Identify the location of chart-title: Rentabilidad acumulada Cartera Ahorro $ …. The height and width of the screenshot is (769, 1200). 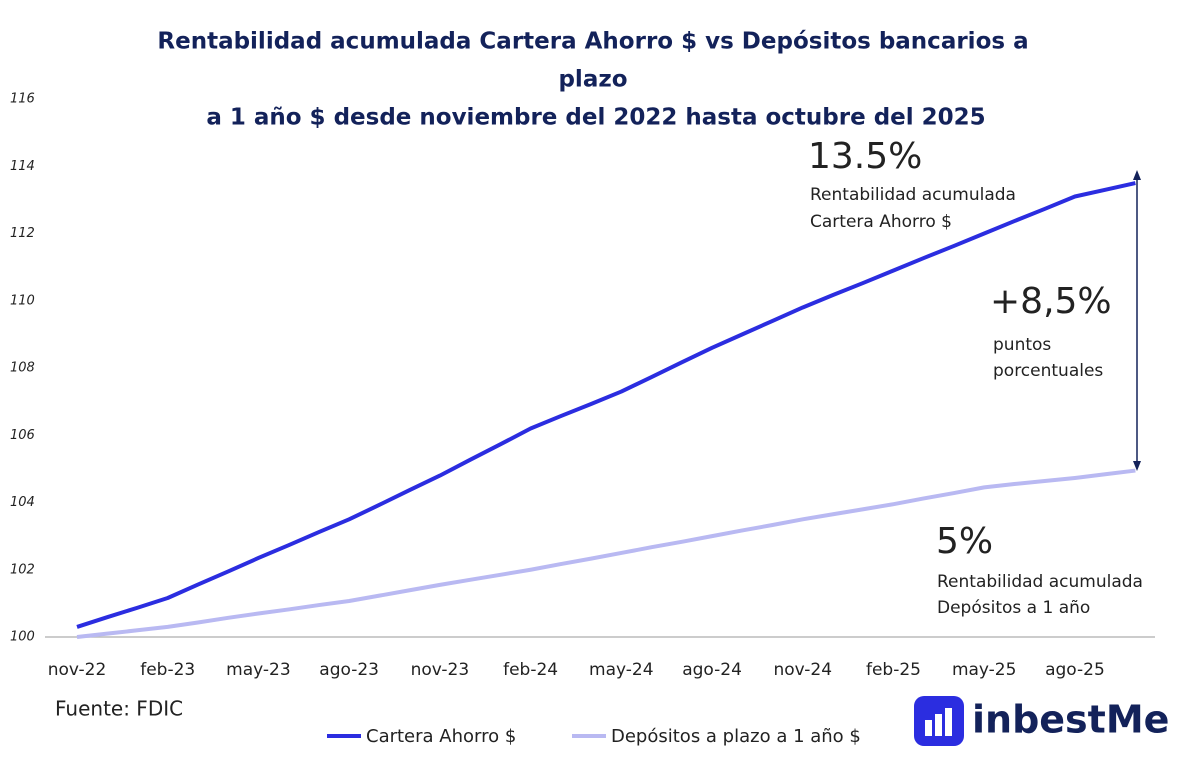
(592, 42).